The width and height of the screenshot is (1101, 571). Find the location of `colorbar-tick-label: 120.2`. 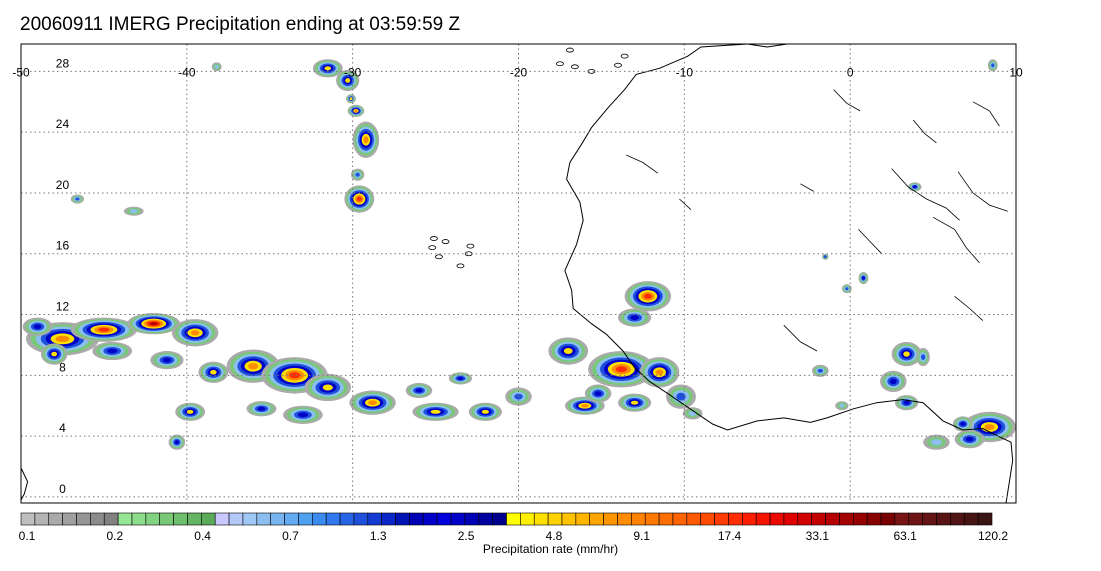

colorbar-tick-label: 120.2 is located at coordinates (993, 536).